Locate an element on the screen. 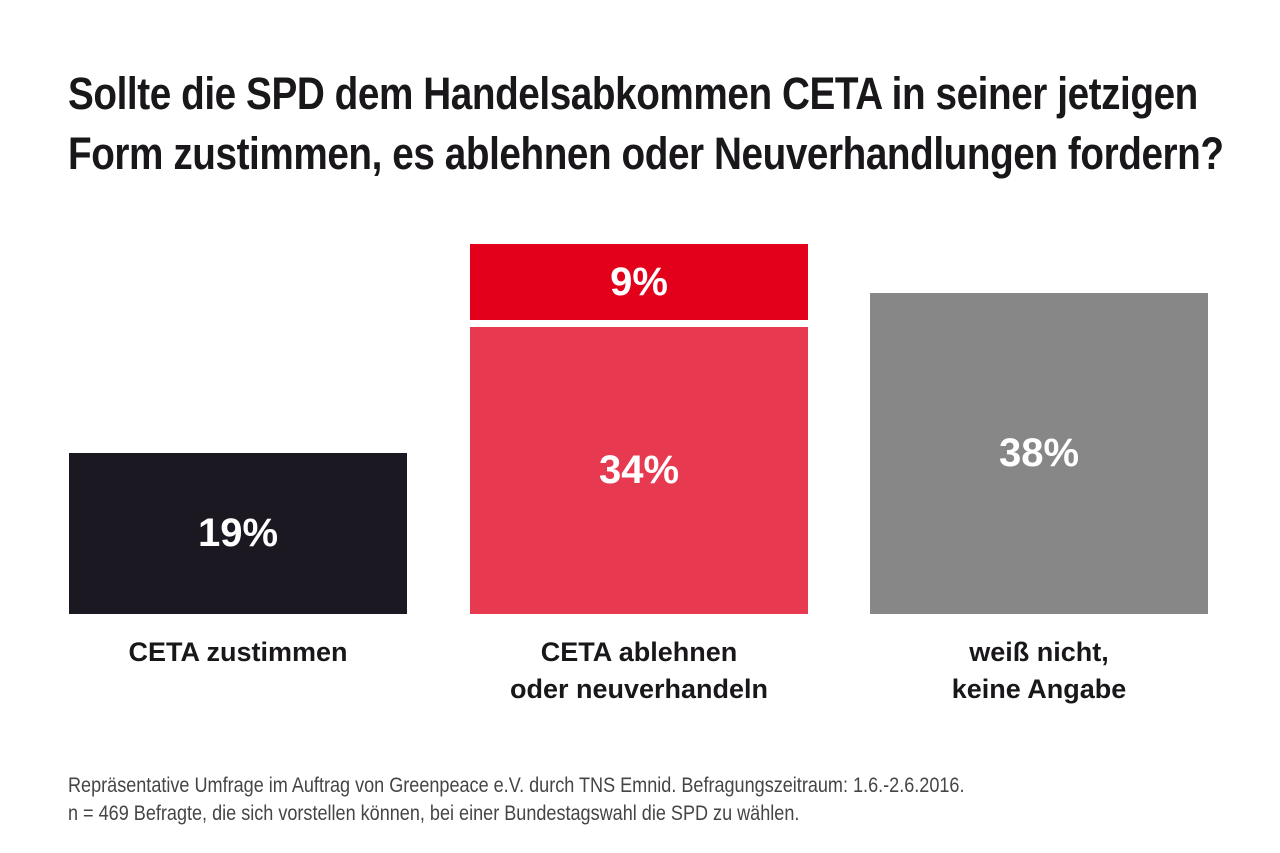 The image size is (1280, 853). bar-category-label-line: keine Angabe is located at coordinates (1039, 689).